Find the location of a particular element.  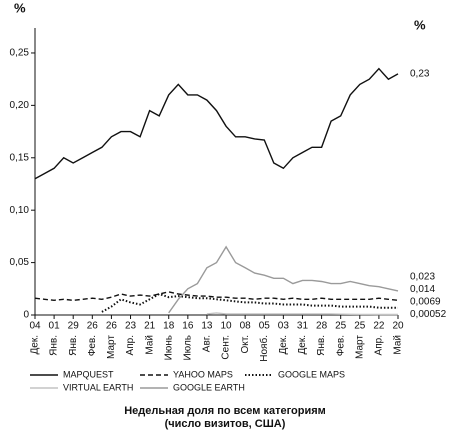

legend-label: MAPQUEST is located at coordinates (88, 374).